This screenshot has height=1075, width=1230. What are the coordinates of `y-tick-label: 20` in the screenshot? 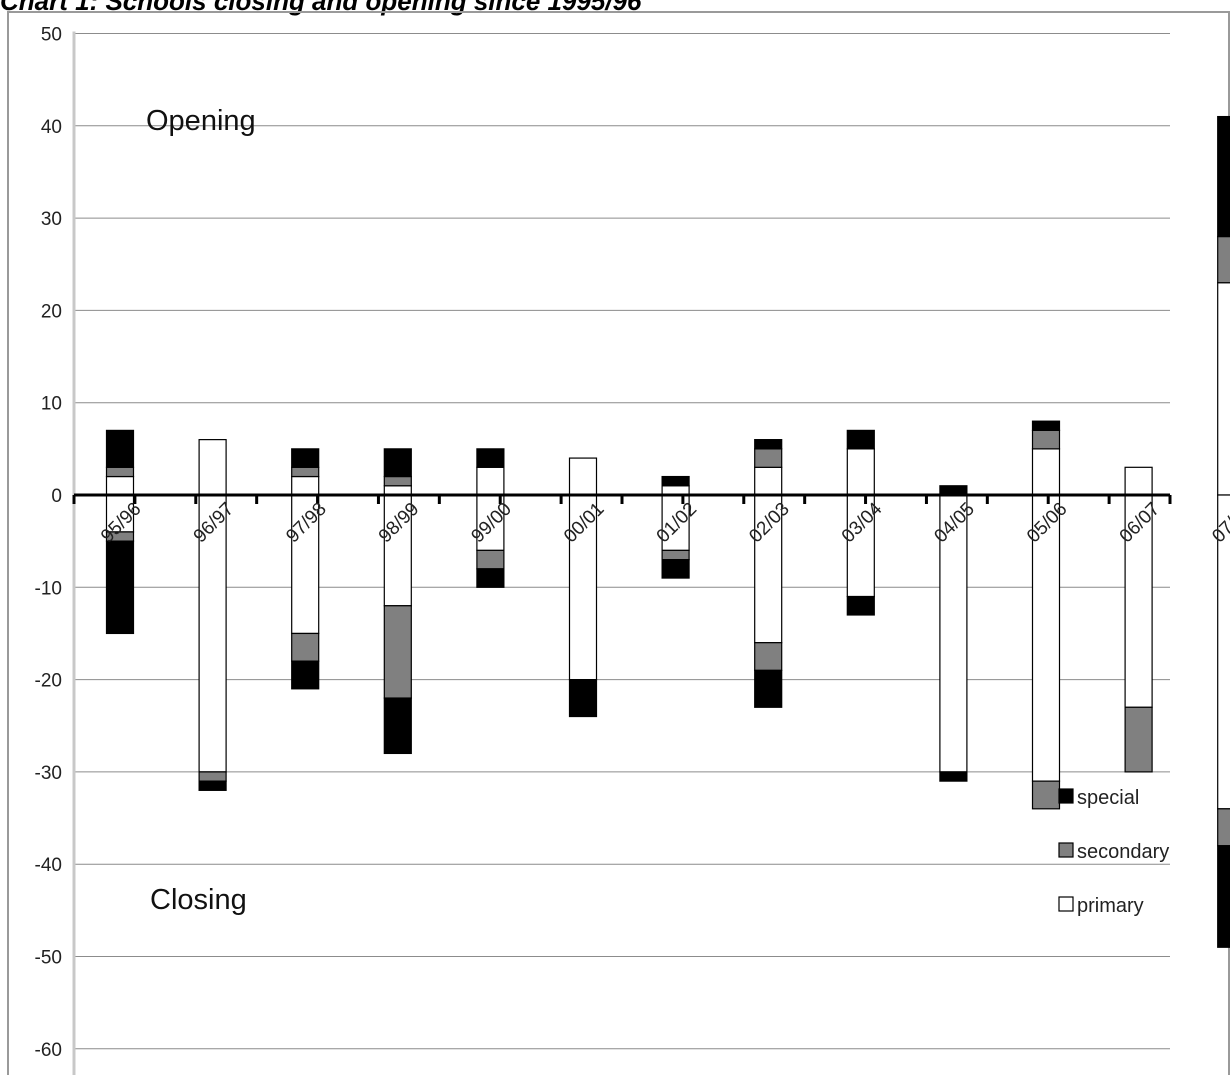 It's located at (51, 311).